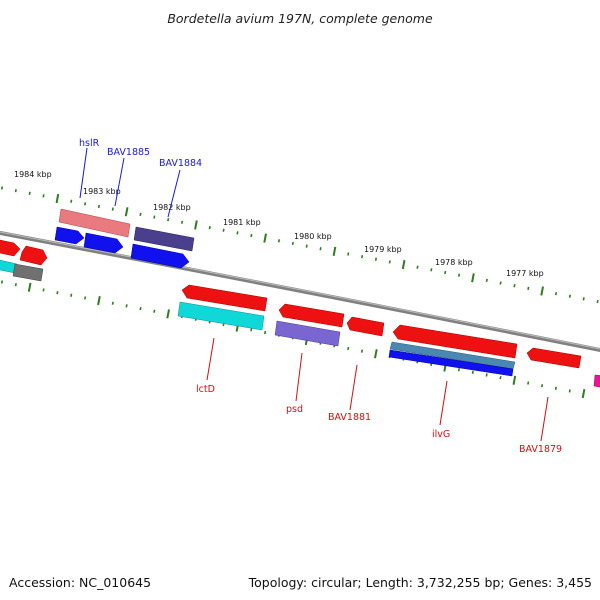 The width and height of the screenshot is (600, 600). I want to click on reverse-strand-genes, so click(388, 336).